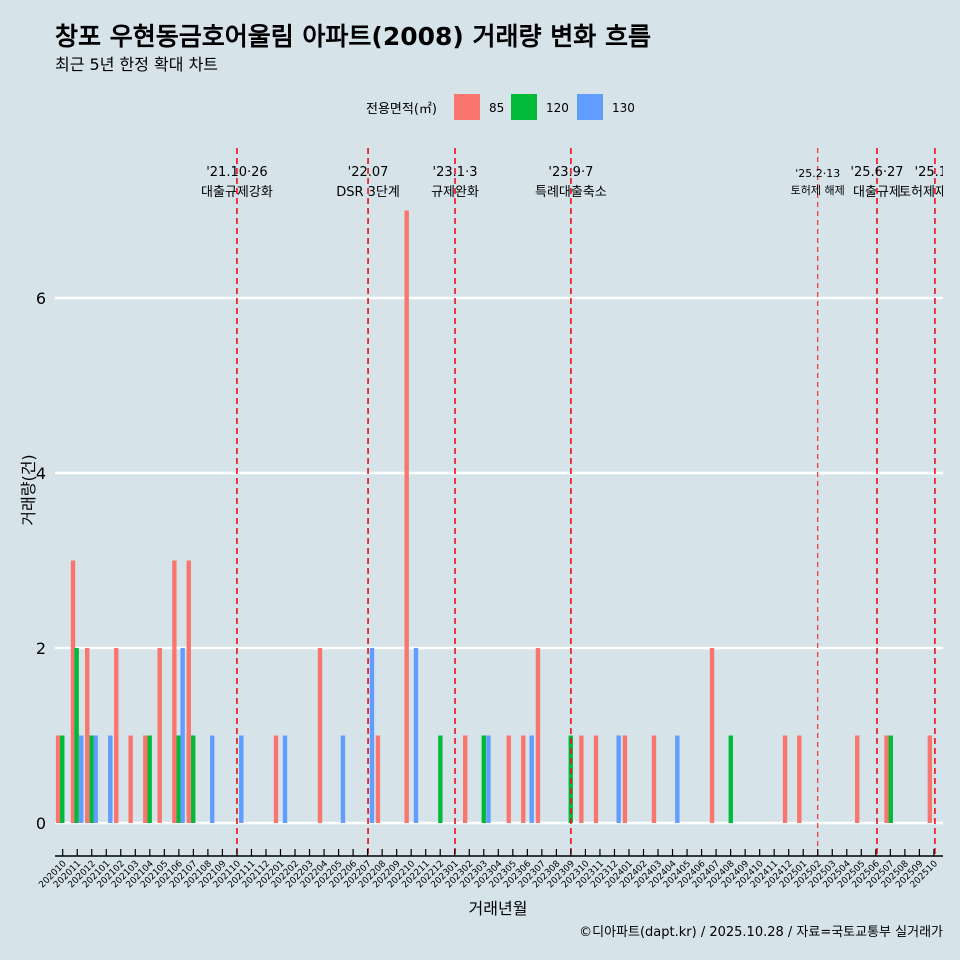  I want to click on event-date-label: '23.1·3, so click(455, 172).